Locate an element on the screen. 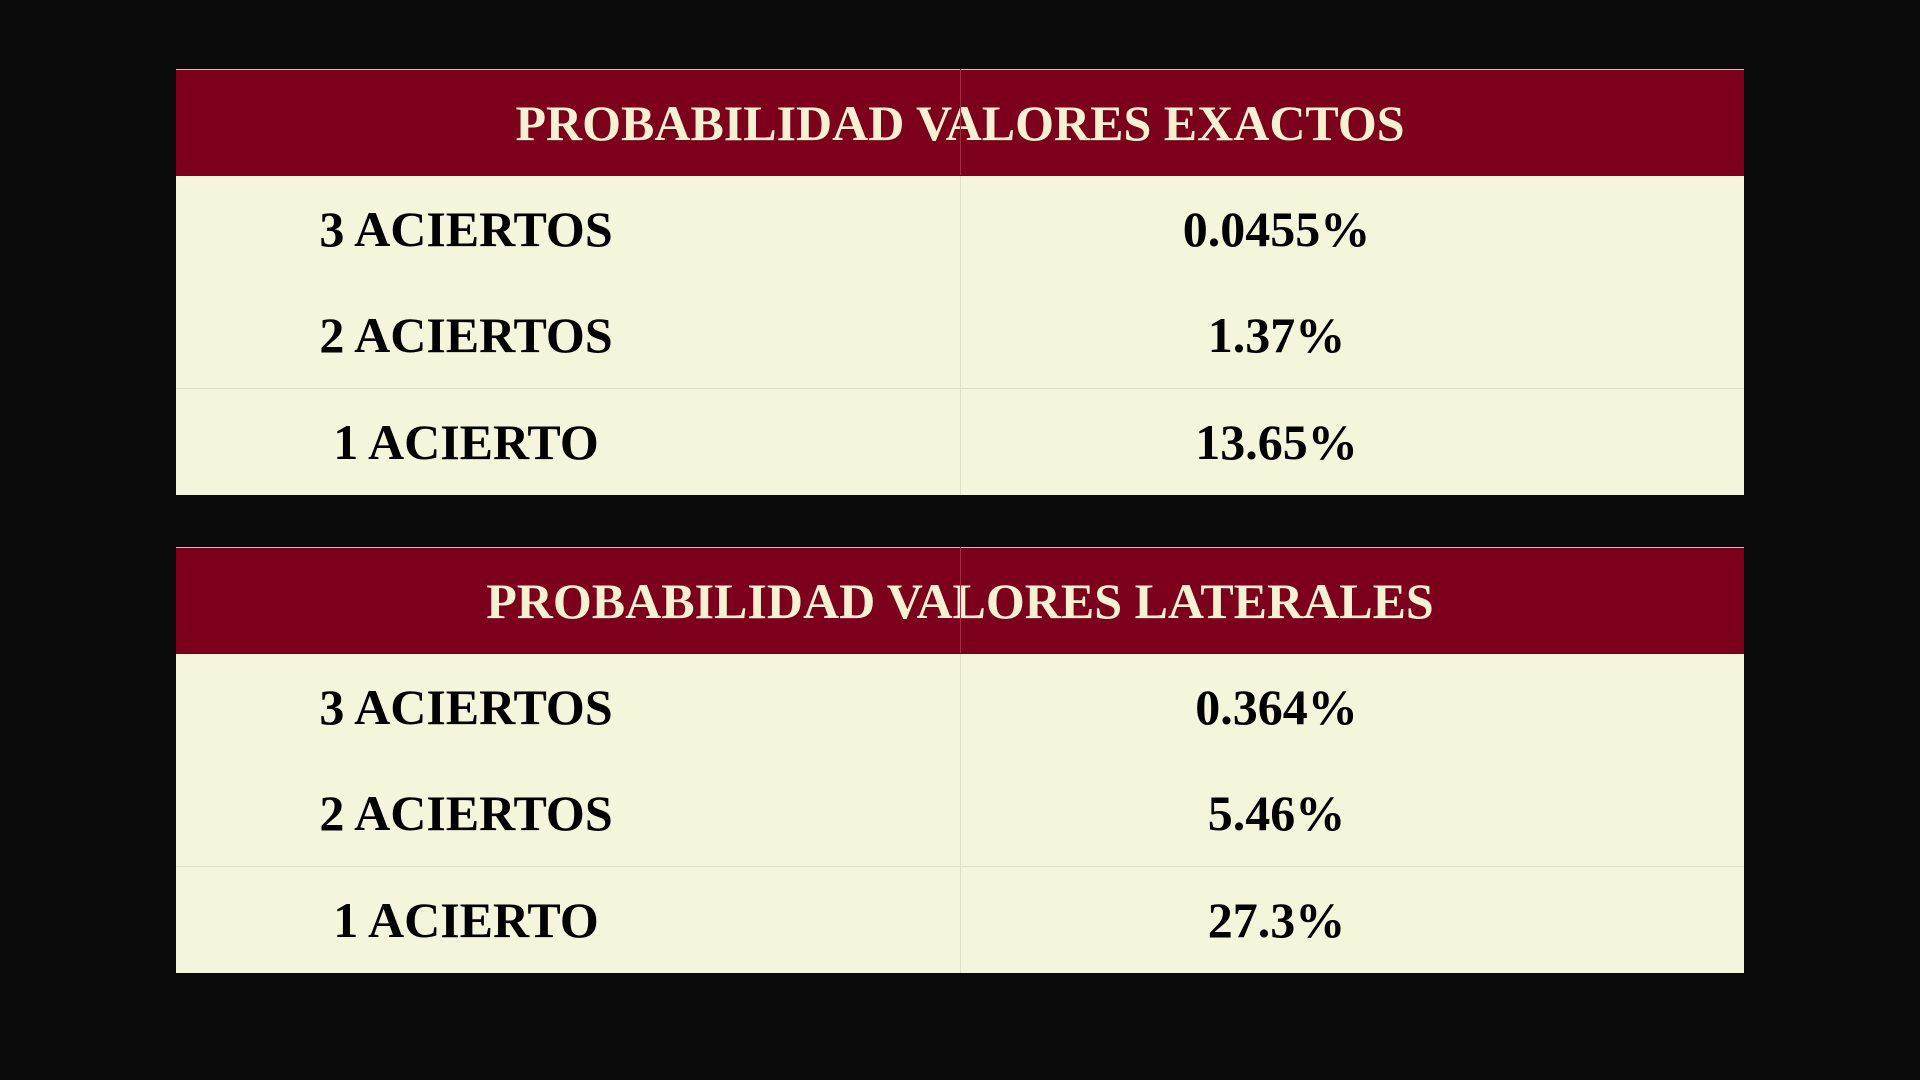 The image size is (1920, 1080). row-value: 5.46% is located at coordinates (1276, 813).